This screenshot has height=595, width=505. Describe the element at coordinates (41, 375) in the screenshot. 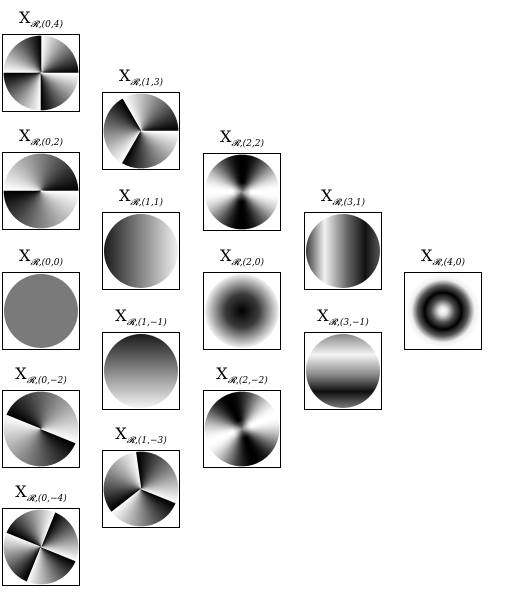

I see `cell-label: X𝓡,(0,−2)` at that location.